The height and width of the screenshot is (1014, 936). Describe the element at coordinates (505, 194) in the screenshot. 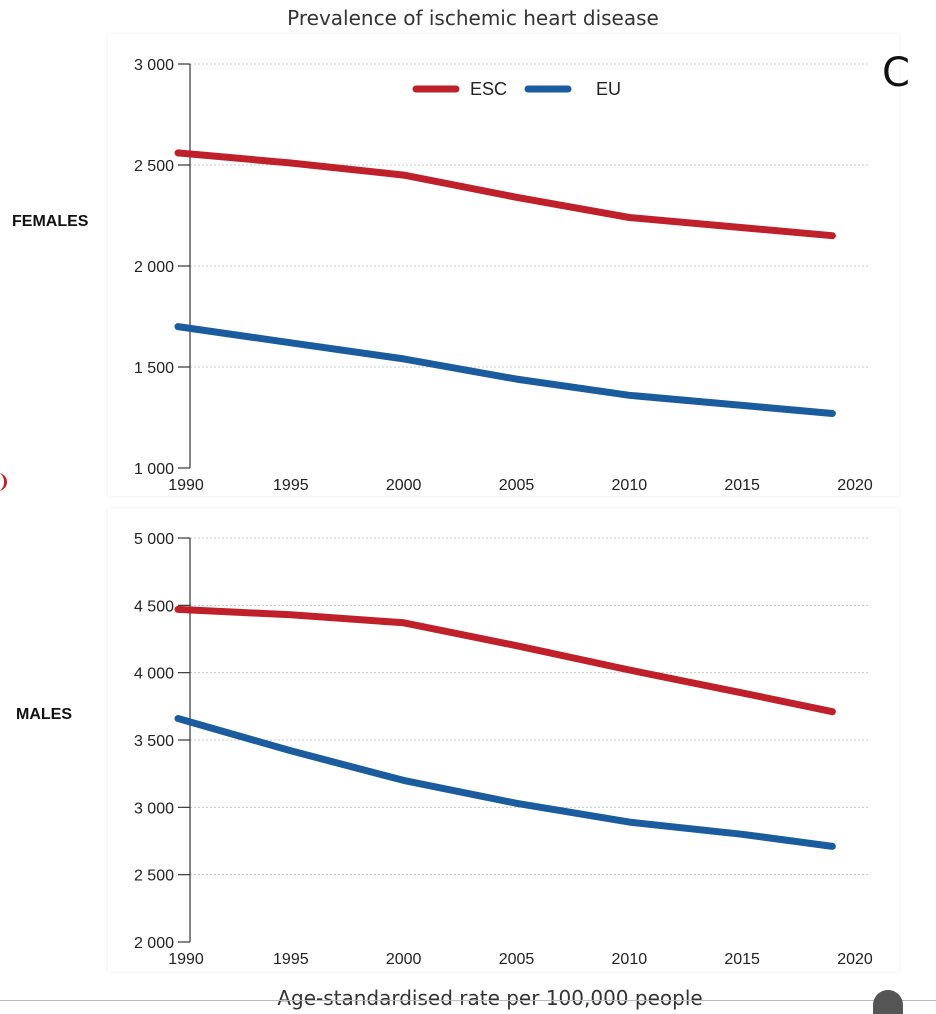

I see `females-series-esc-line` at that location.